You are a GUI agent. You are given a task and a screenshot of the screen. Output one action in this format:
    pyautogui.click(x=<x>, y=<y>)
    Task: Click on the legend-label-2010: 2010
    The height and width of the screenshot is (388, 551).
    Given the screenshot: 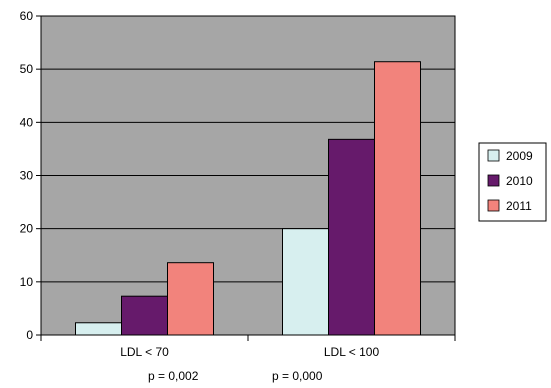 What is the action you would take?
    pyautogui.click(x=519, y=181)
    